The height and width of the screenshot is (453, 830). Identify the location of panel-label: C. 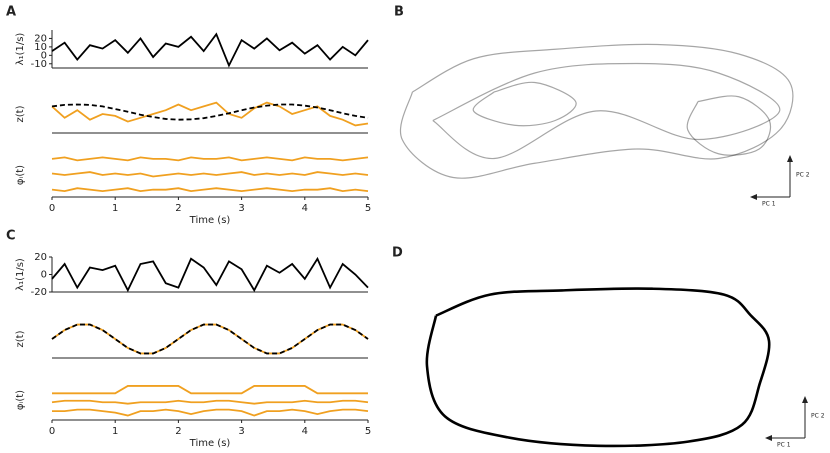
(11, 236).